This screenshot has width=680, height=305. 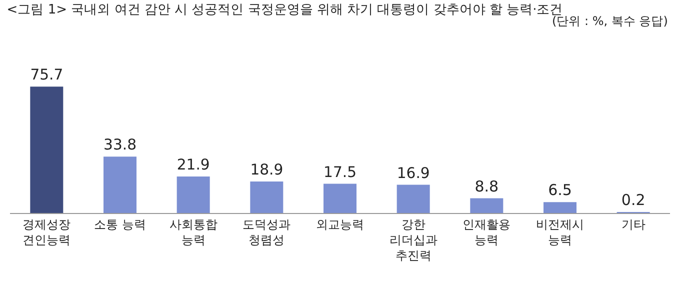 What do you see at coordinates (46, 232) in the screenshot?
I see `x-tick-label: 경제성장 견인능력` at bounding box center [46, 232].